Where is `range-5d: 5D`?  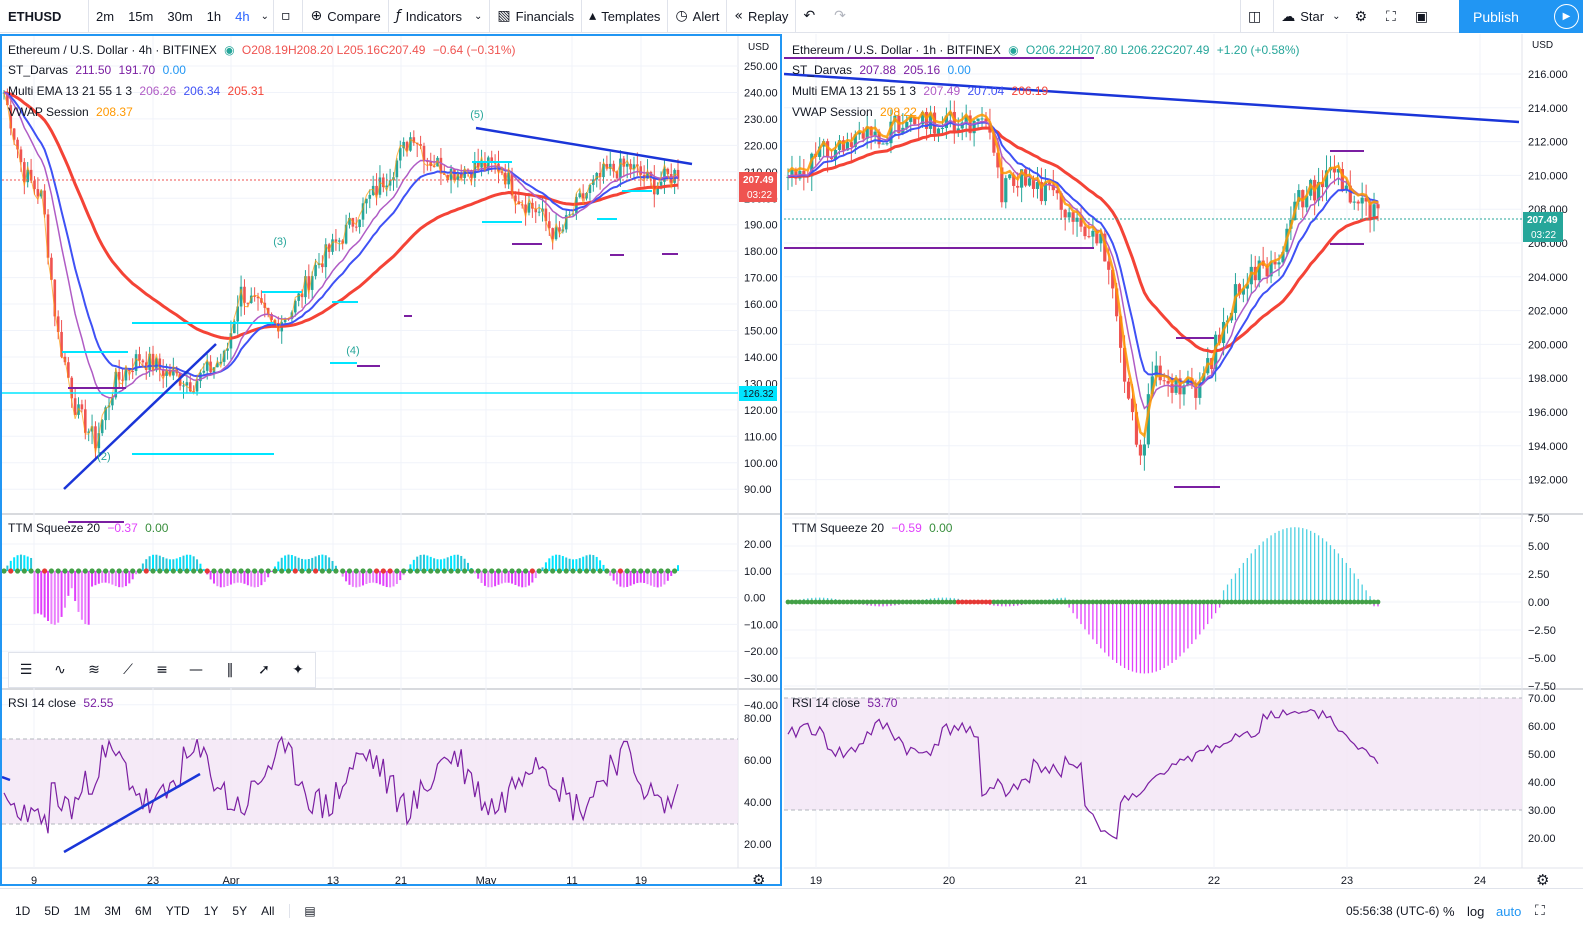
range-5d: 5D is located at coordinates (52, 911).